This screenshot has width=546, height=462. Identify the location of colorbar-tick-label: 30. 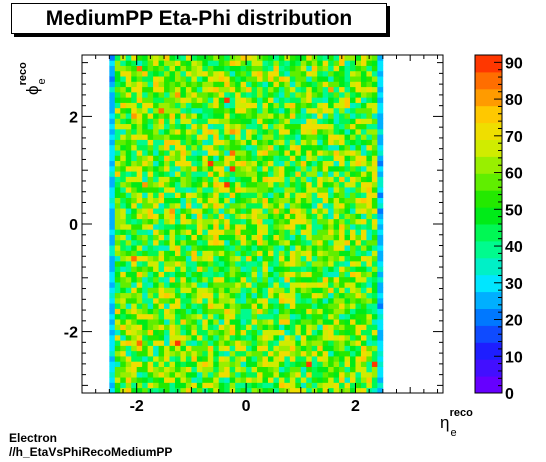
(514, 284).